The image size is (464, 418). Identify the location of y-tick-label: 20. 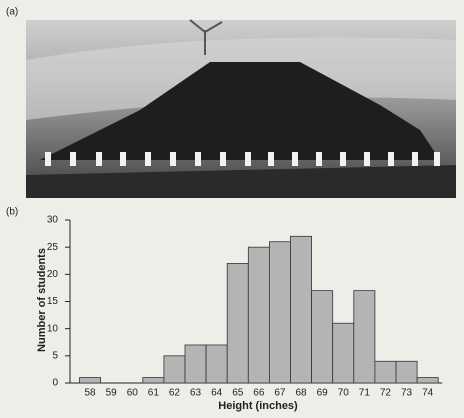
(53, 274).